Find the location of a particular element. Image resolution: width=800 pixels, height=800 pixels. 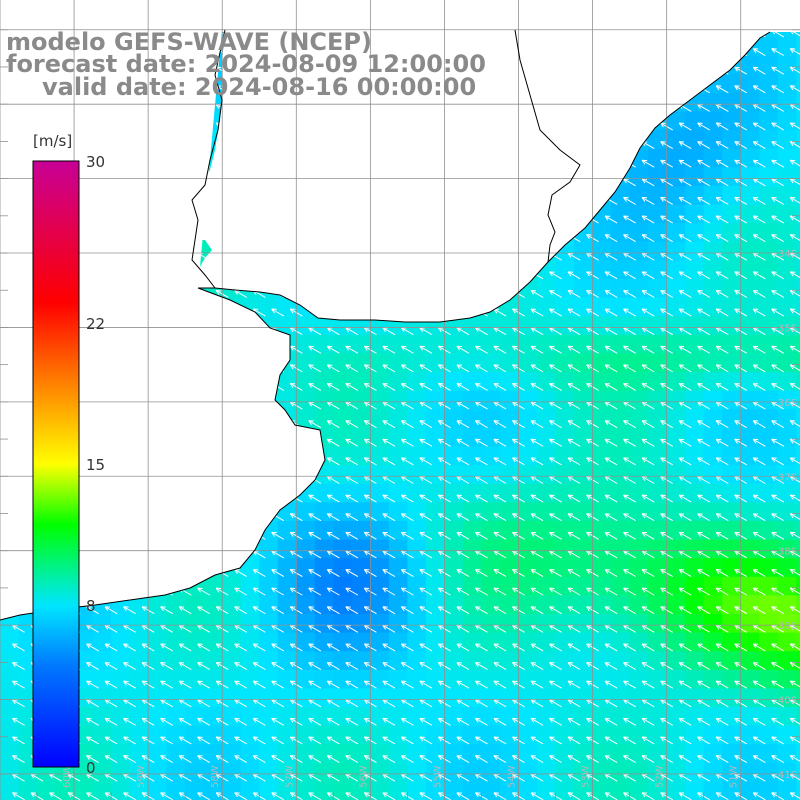

valid-date: valid date: 2024-08-16 00:00:00 is located at coordinates (259, 87).